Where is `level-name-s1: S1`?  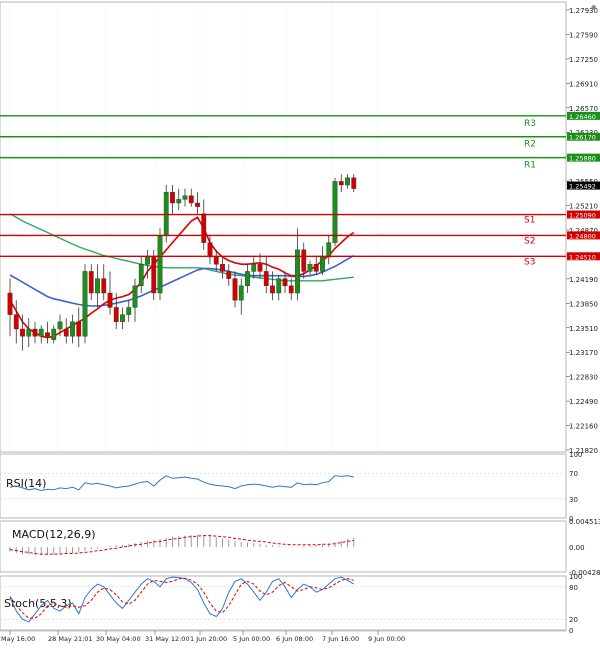 level-name-s1: S1 is located at coordinates (529, 221).